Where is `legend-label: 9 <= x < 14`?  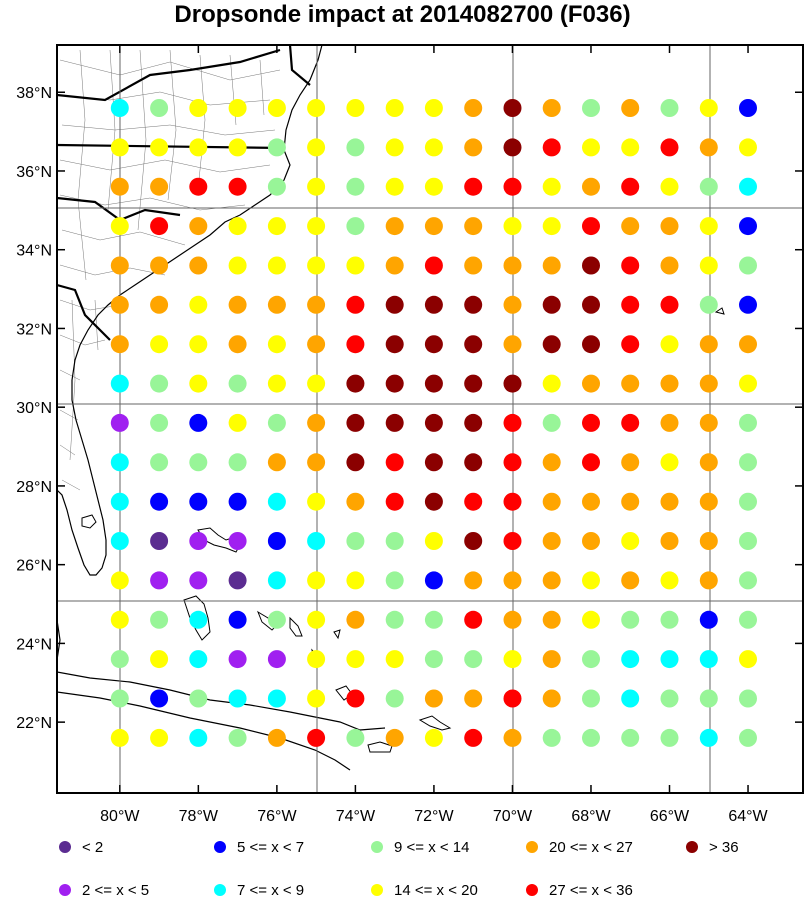
legend-label: 9 <= x < 14 is located at coordinates (431, 847).